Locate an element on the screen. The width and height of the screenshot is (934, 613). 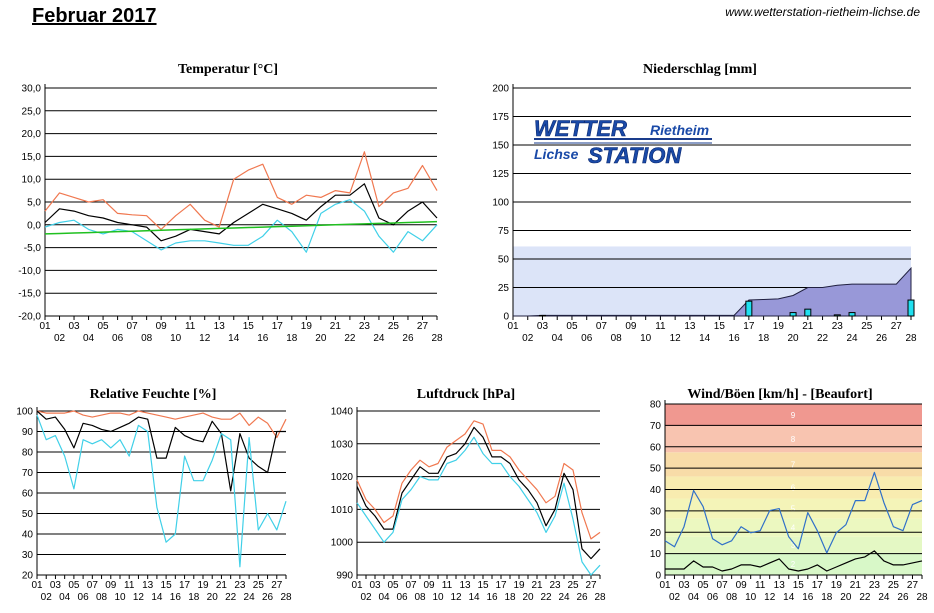
pressure-max-line is located at coordinates (478, 480).